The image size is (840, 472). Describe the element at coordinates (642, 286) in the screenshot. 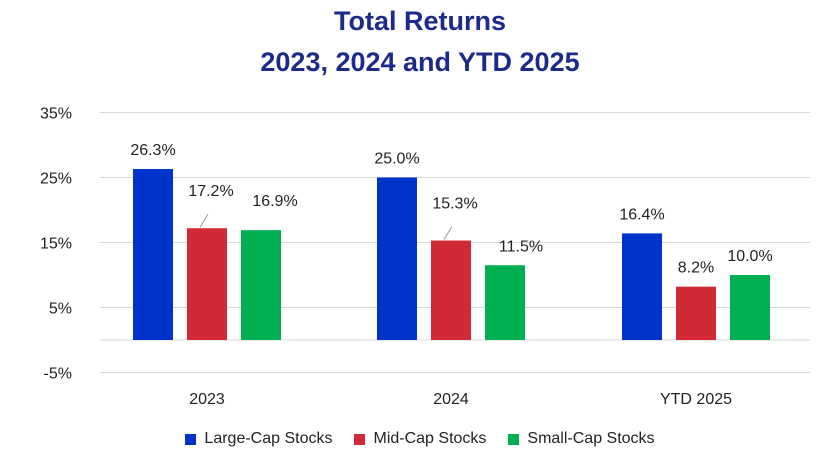

I see `bar-large-cap-stocks2` at that location.